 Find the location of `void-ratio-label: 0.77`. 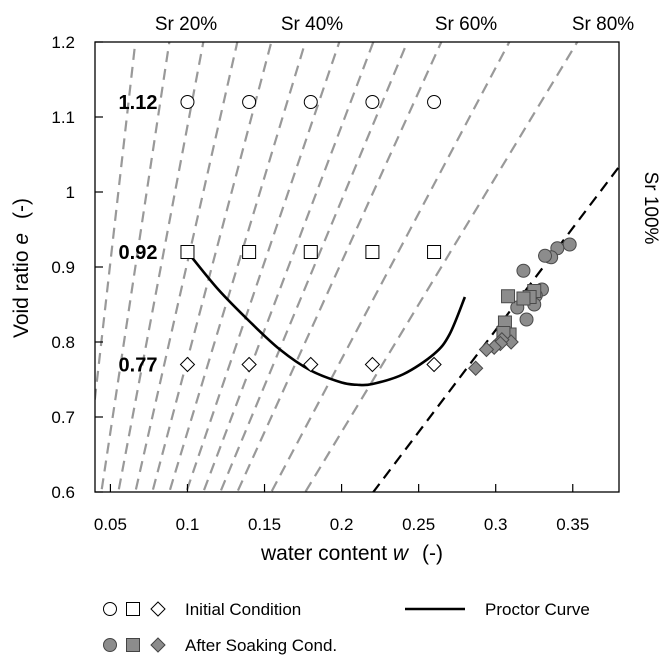

void-ratio-label: 0.77 is located at coordinates (138, 366).